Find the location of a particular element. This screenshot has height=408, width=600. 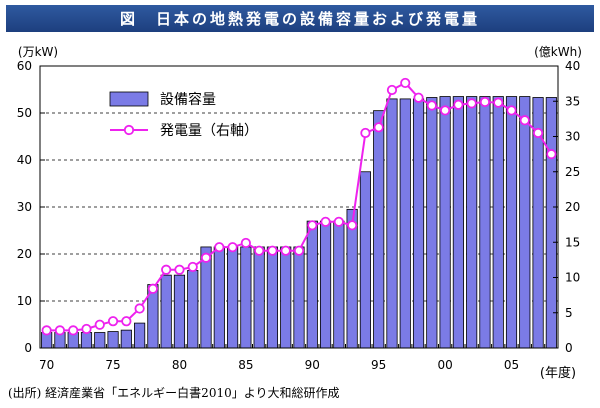

right-axis-tick-label: 35 is located at coordinates (572, 101).